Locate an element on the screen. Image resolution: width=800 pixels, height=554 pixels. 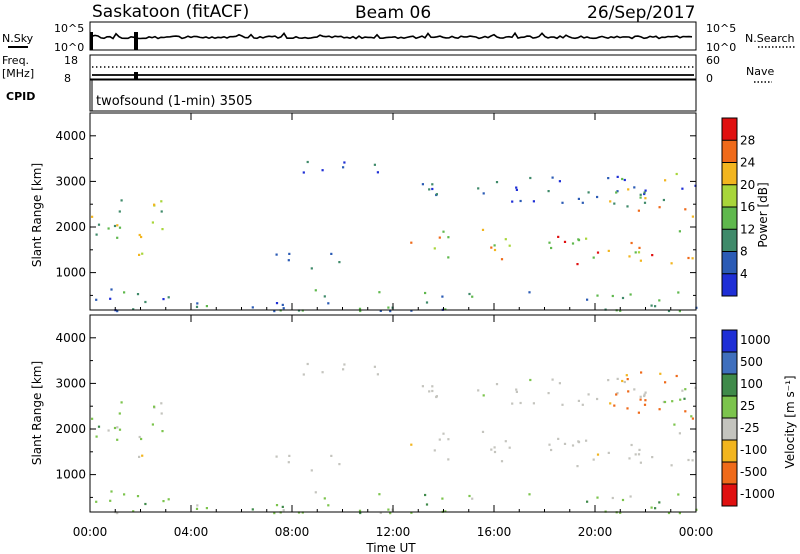
station-title: Saskatoon (fitACF) is located at coordinates (170, 12).